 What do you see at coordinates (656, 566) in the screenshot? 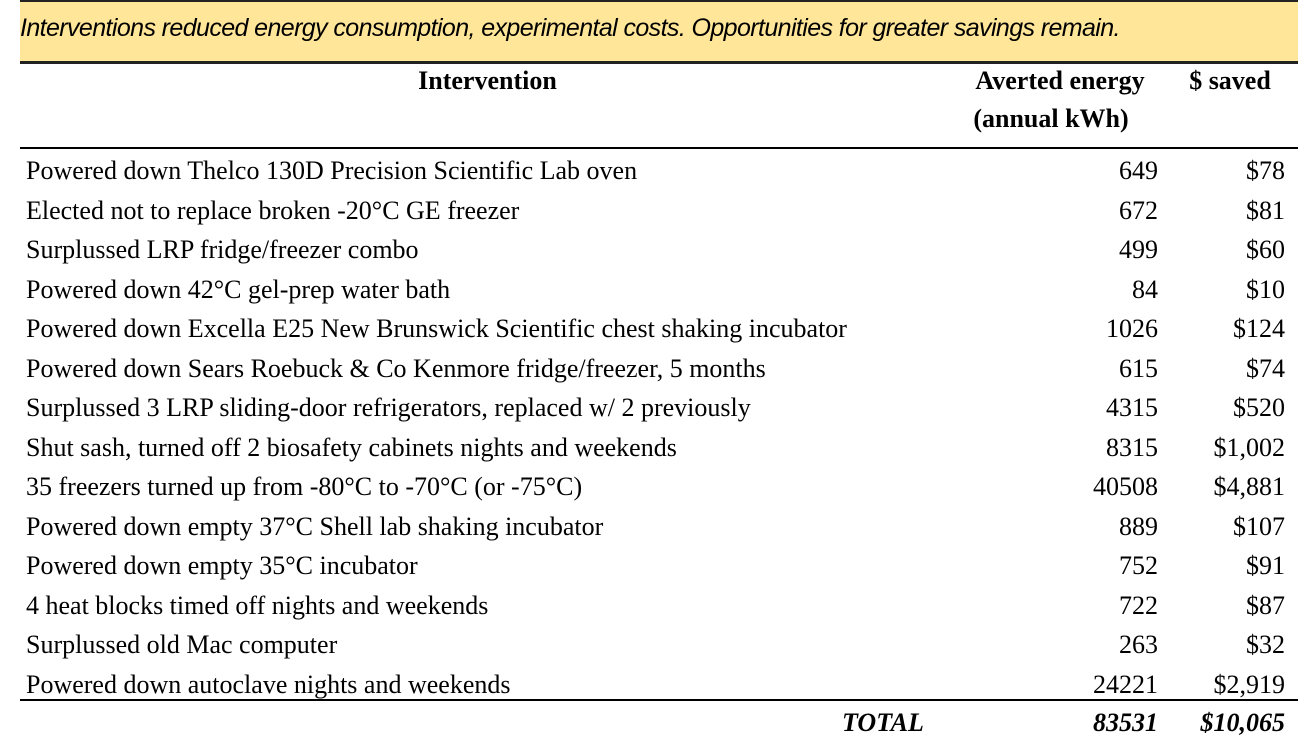
I see `table-row: Powered down empty 35°C incubator 752 $91` at bounding box center [656, 566].